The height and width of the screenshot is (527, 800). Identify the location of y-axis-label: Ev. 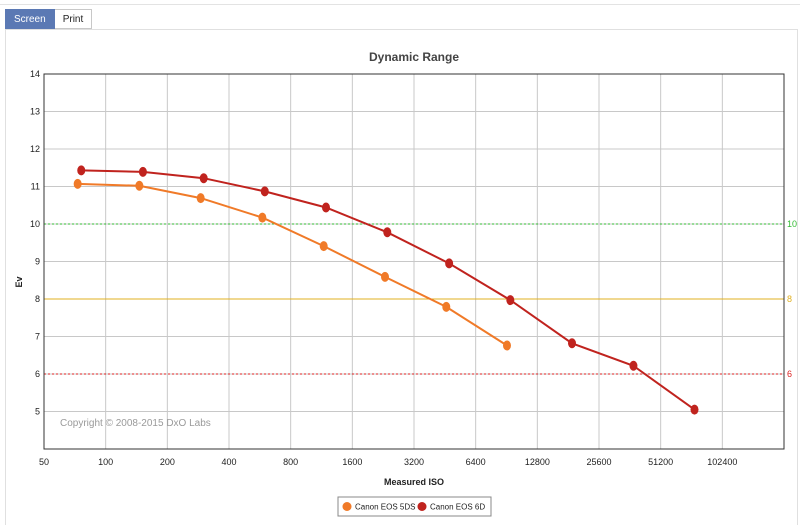
(19, 281).